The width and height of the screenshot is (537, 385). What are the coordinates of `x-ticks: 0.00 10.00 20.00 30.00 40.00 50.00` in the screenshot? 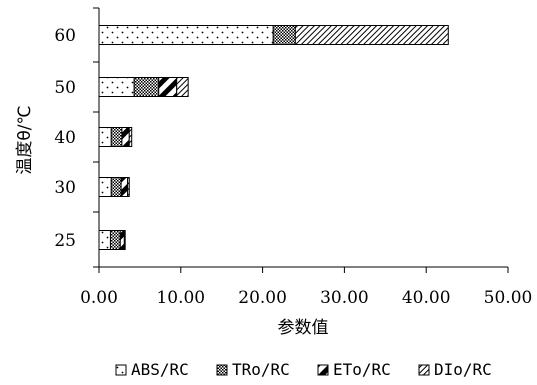 It's located at (306, 287).